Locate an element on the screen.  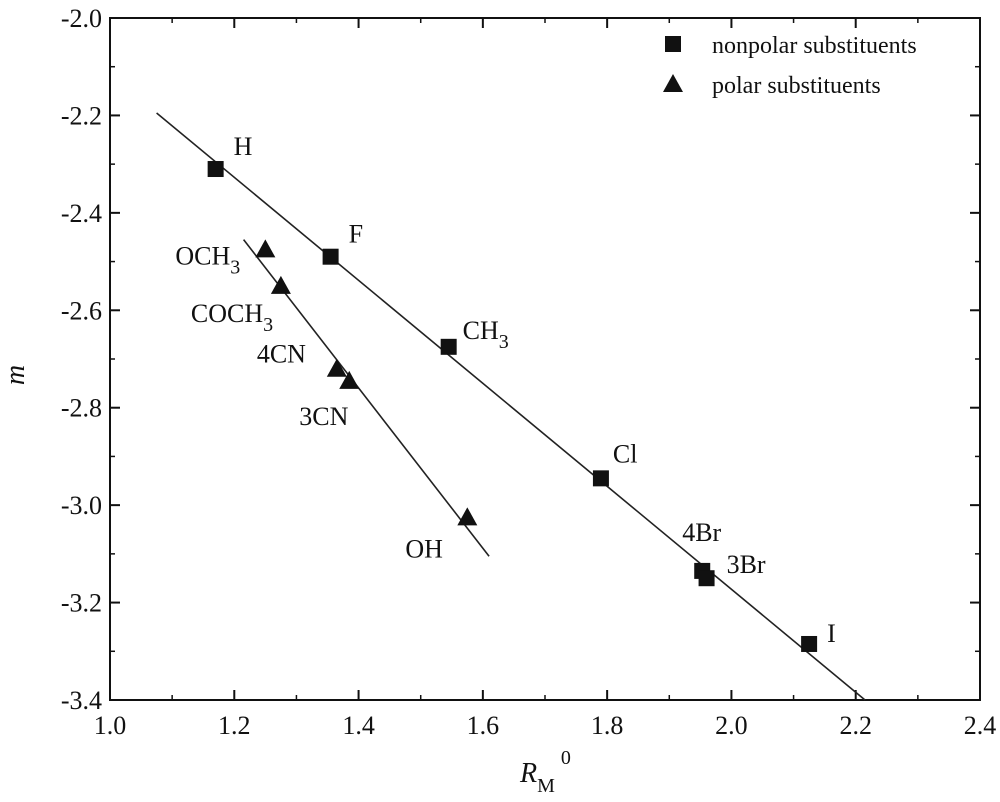
square-point-i is located at coordinates (809, 643).